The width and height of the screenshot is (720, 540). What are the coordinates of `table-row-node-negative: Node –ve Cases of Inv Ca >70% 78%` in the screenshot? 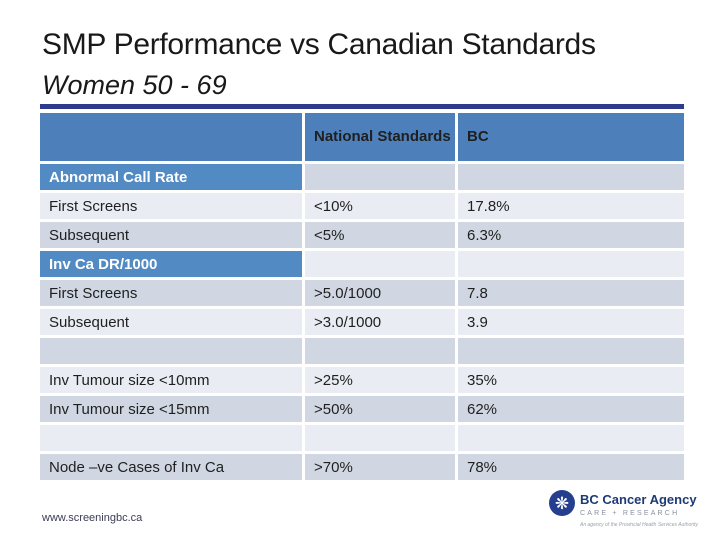 It's located at (362, 467).